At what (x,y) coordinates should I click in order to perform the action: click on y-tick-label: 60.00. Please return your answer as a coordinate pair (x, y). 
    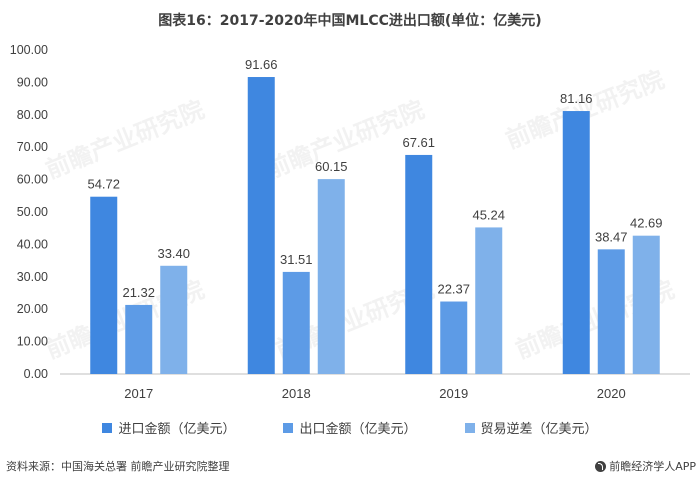
    Looking at the image, I should click on (32, 180).